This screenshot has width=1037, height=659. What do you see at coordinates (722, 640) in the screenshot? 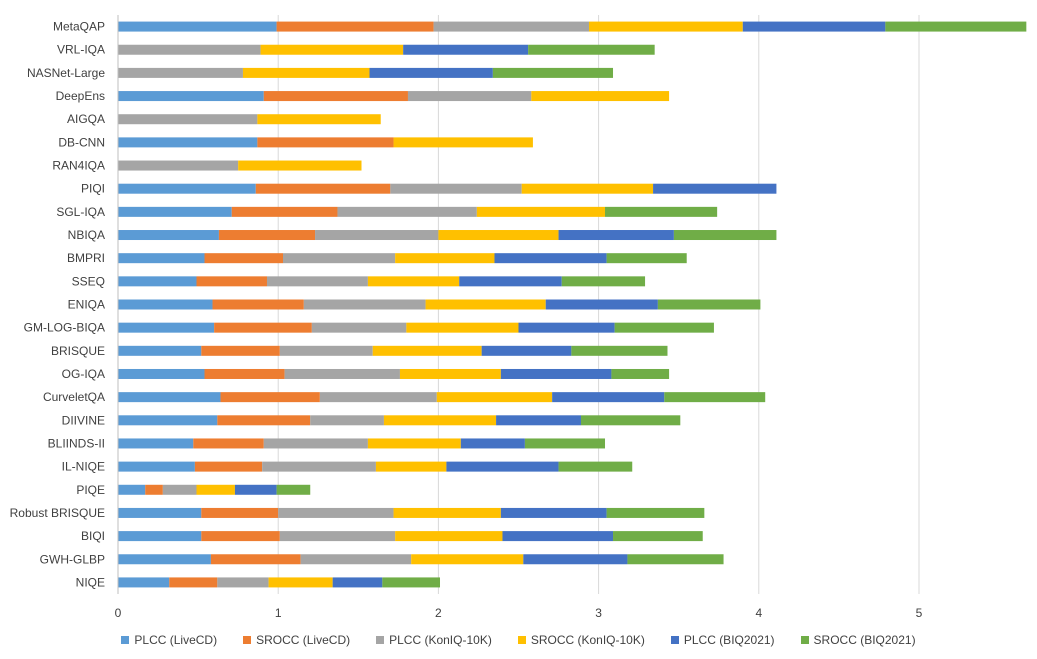
I see `legend-item: PLCC (BIQ2021)` at bounding box center [722, 640].